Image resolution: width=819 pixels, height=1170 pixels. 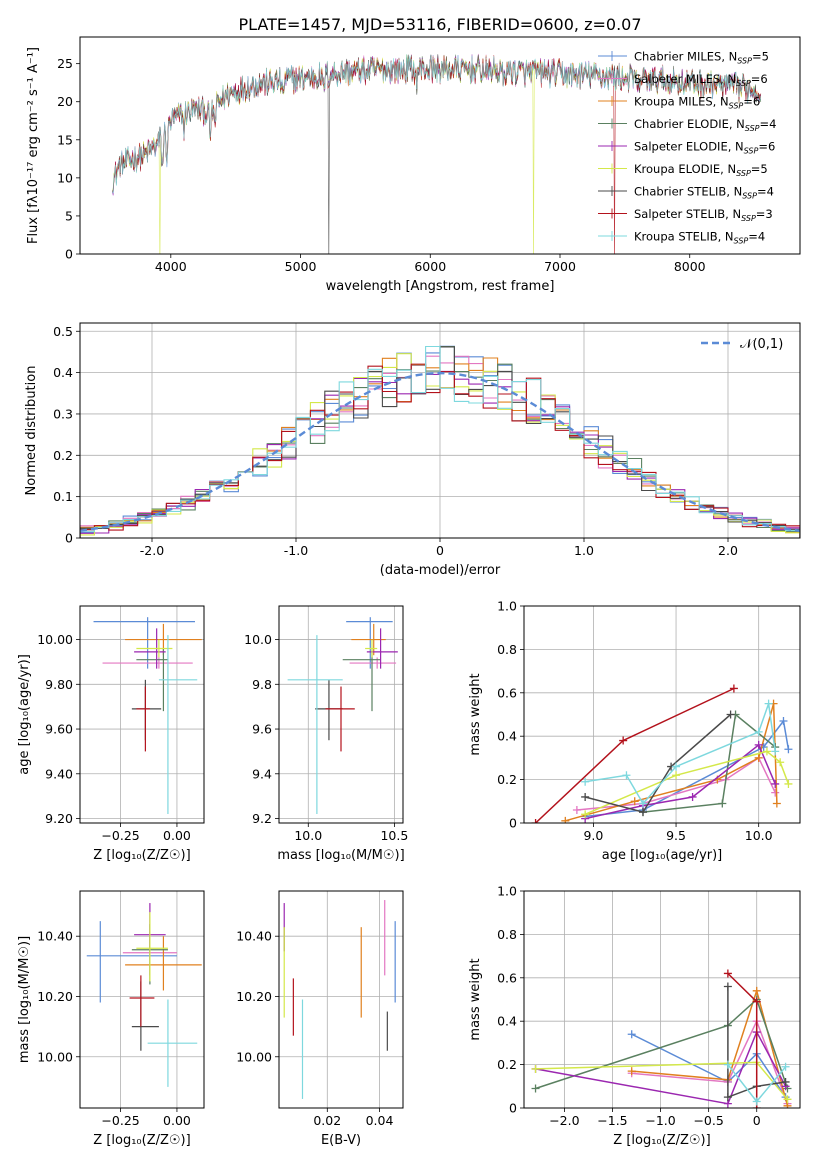 What do you see at coordinates (65, 101) in the screenshot?
I see `y-tick-label: 20` at bounding box center [65, 101].